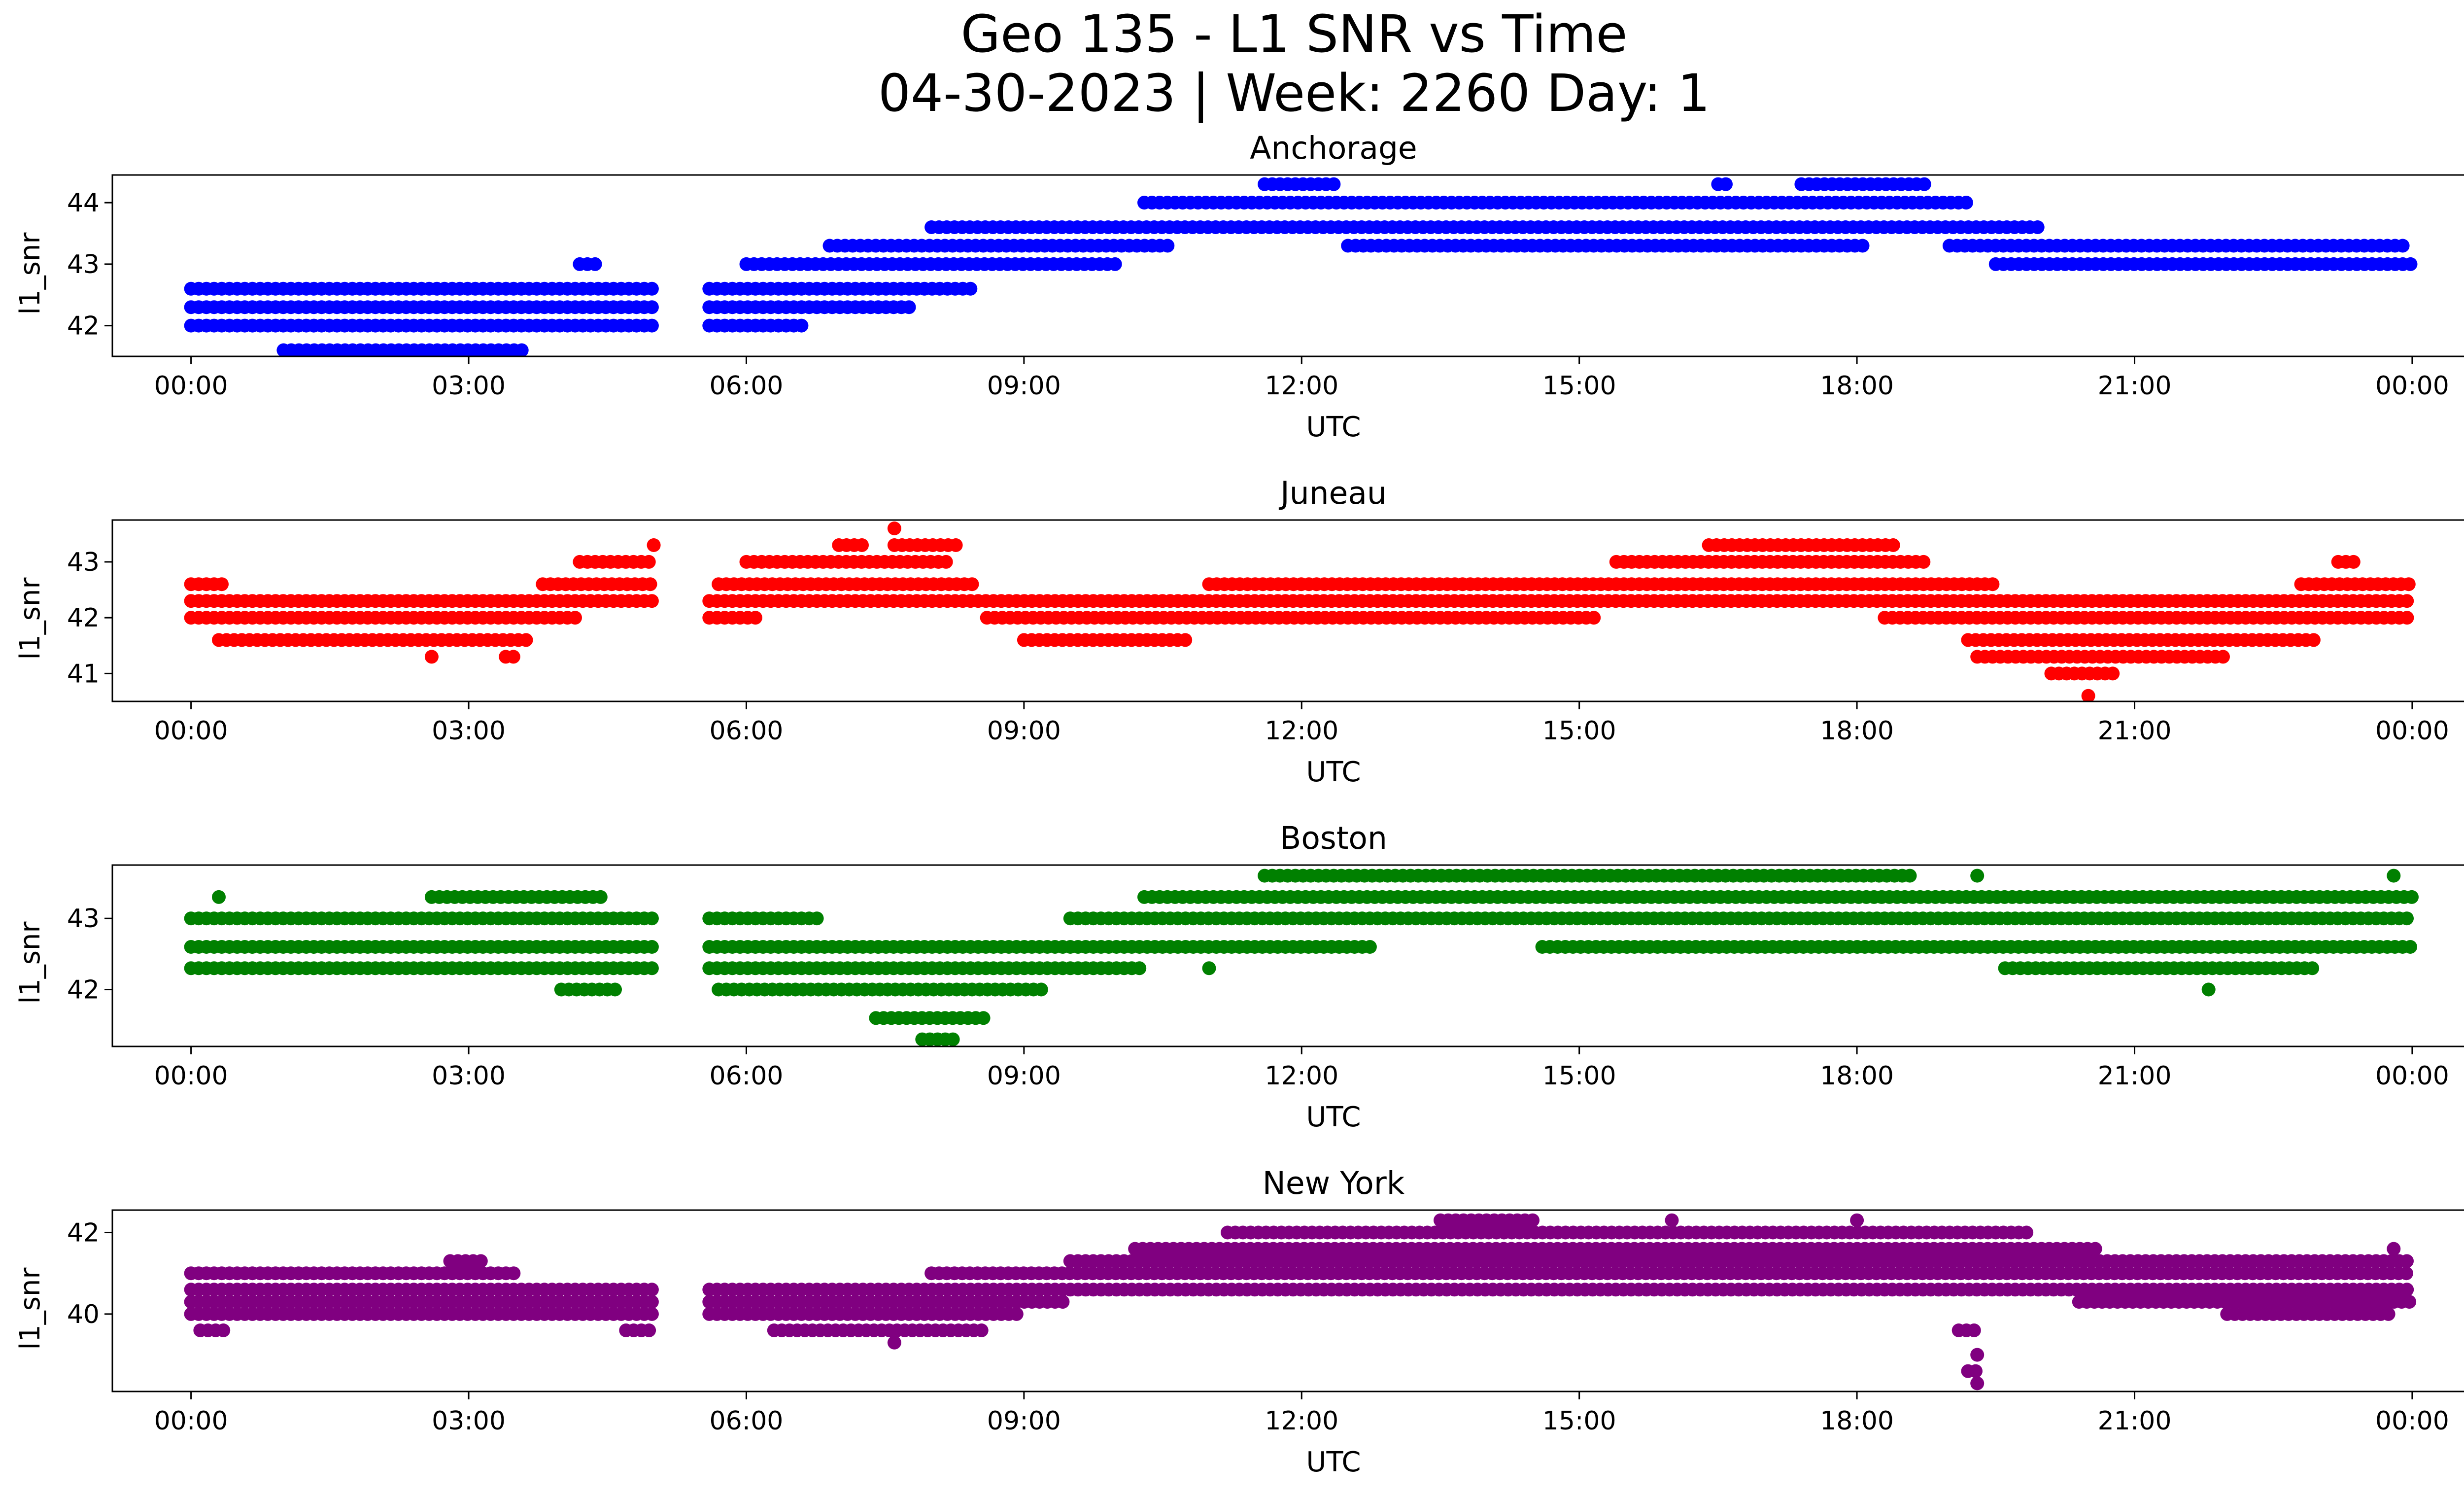 This screenshot has width=2464, height=1495. I want to click on y-tick-label: 40, so click(83, 1314).